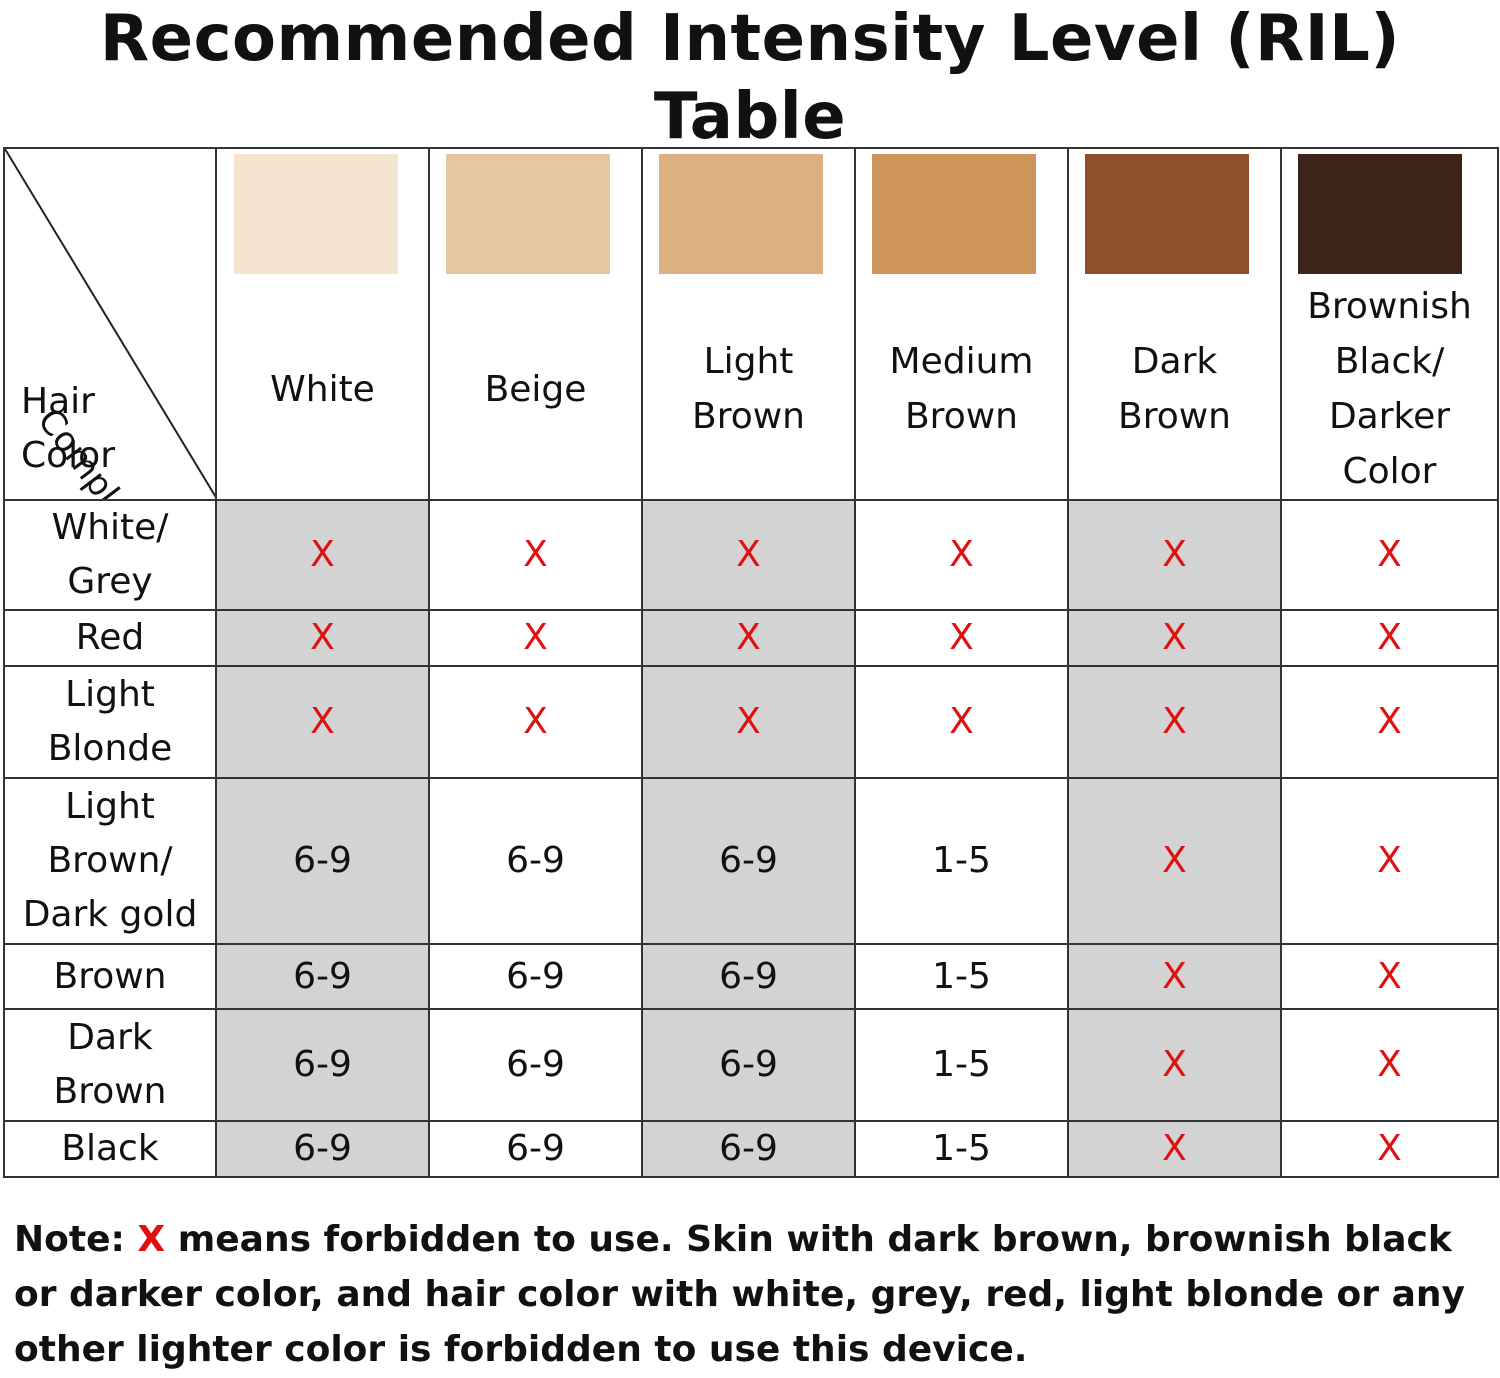 This screenshot has height=1378, width=1500. I want to click on corner-cell: Complexion Hair Color, so click(110, 324).